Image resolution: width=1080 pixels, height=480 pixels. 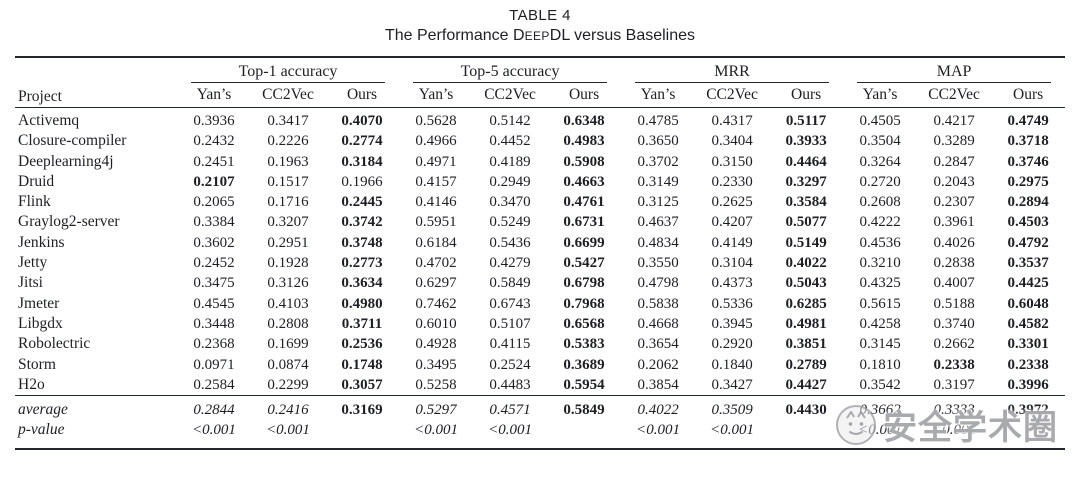 What do you see at coordinates (214, 181) in the screenshot?
I see `value-cell: 0.2107` at bounding box center [214, 181].